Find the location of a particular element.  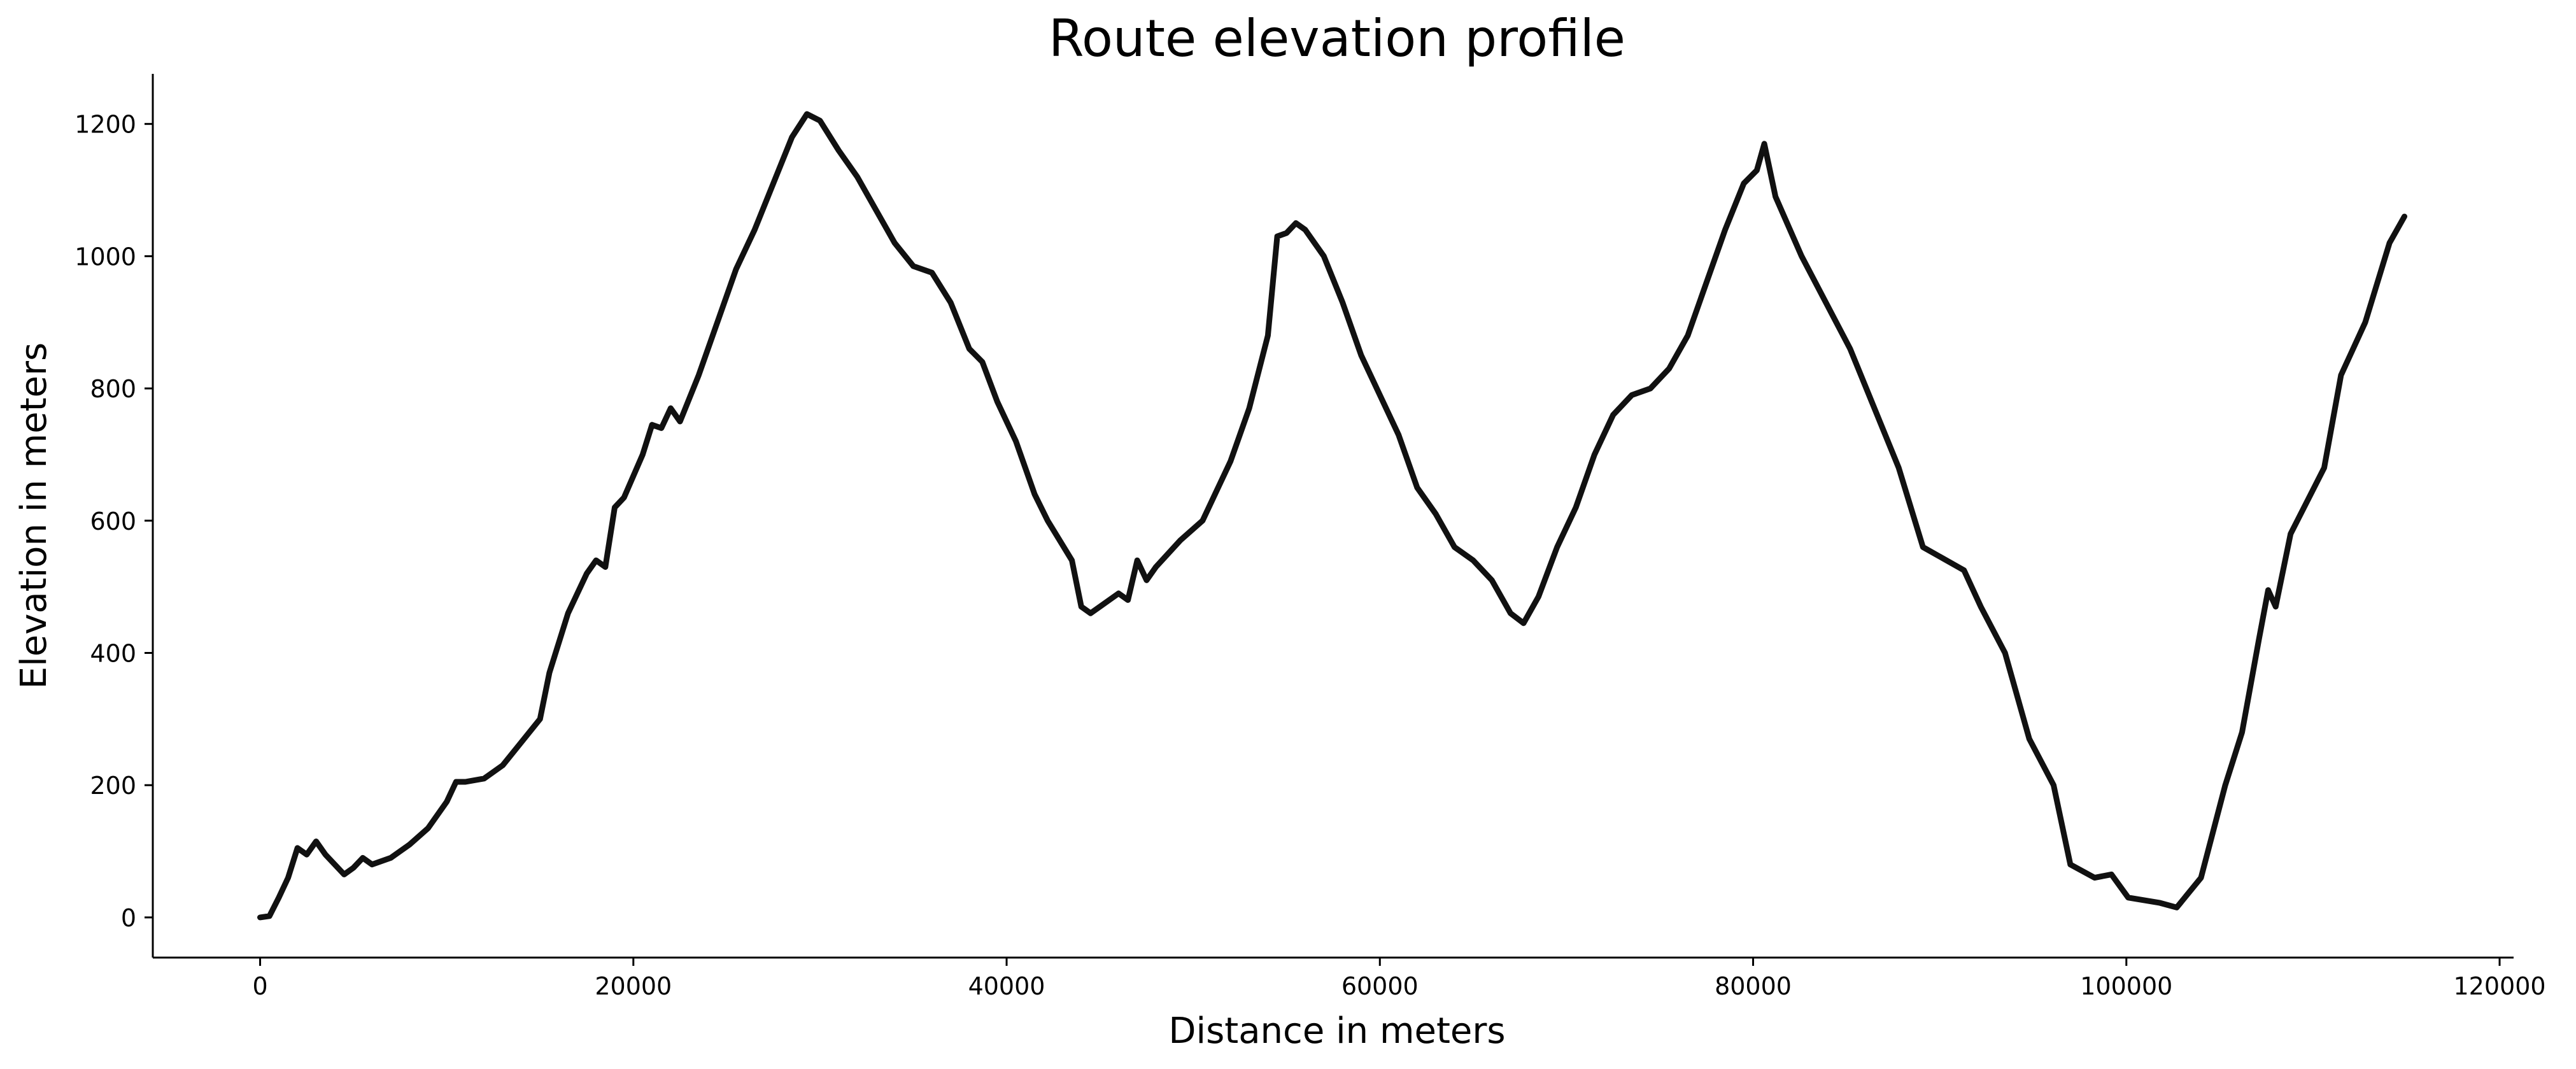

x-axis-label: Distance in meters is located at coordinates (1336, 1031).